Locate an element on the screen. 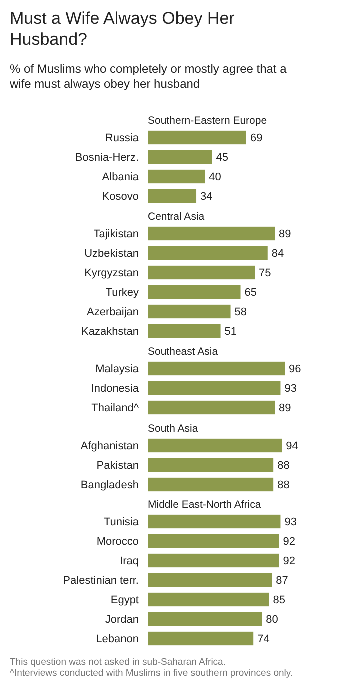  data-label: 74 is located at coordinates (264, 640).